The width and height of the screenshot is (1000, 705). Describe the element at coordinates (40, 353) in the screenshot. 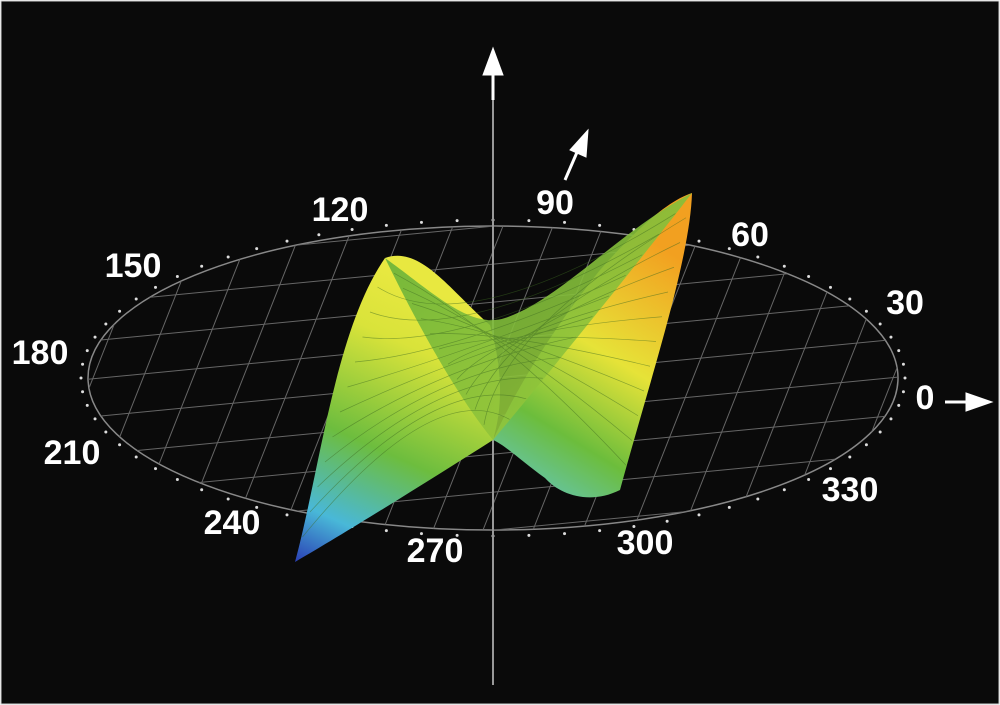

I see `angle-label: 180` at that location.